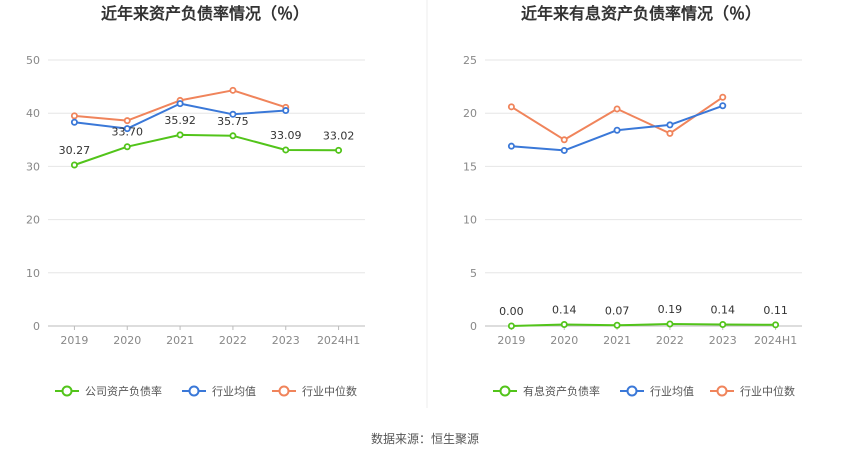  I want to click on y-tick-label: 25, so click(470, 60).